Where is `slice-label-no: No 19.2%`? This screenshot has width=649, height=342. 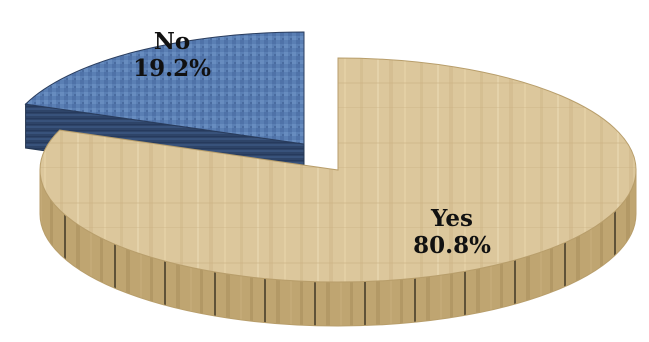
slice-label-no: No 19.2% is located at coordinates (172, 55).